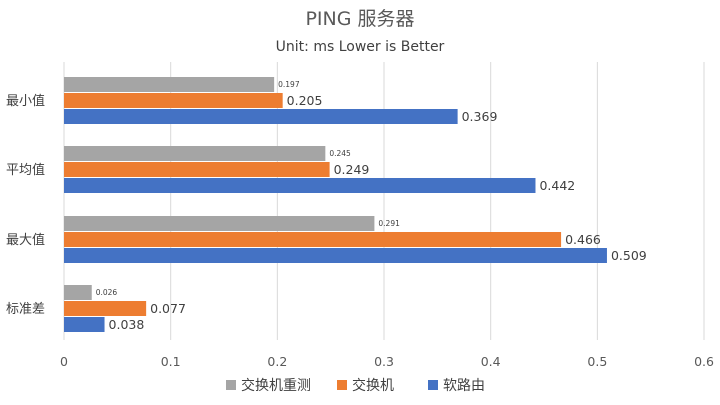 The image size is (720, 405). I want to click on x-tick-label: 0.1, so click(171, 361).